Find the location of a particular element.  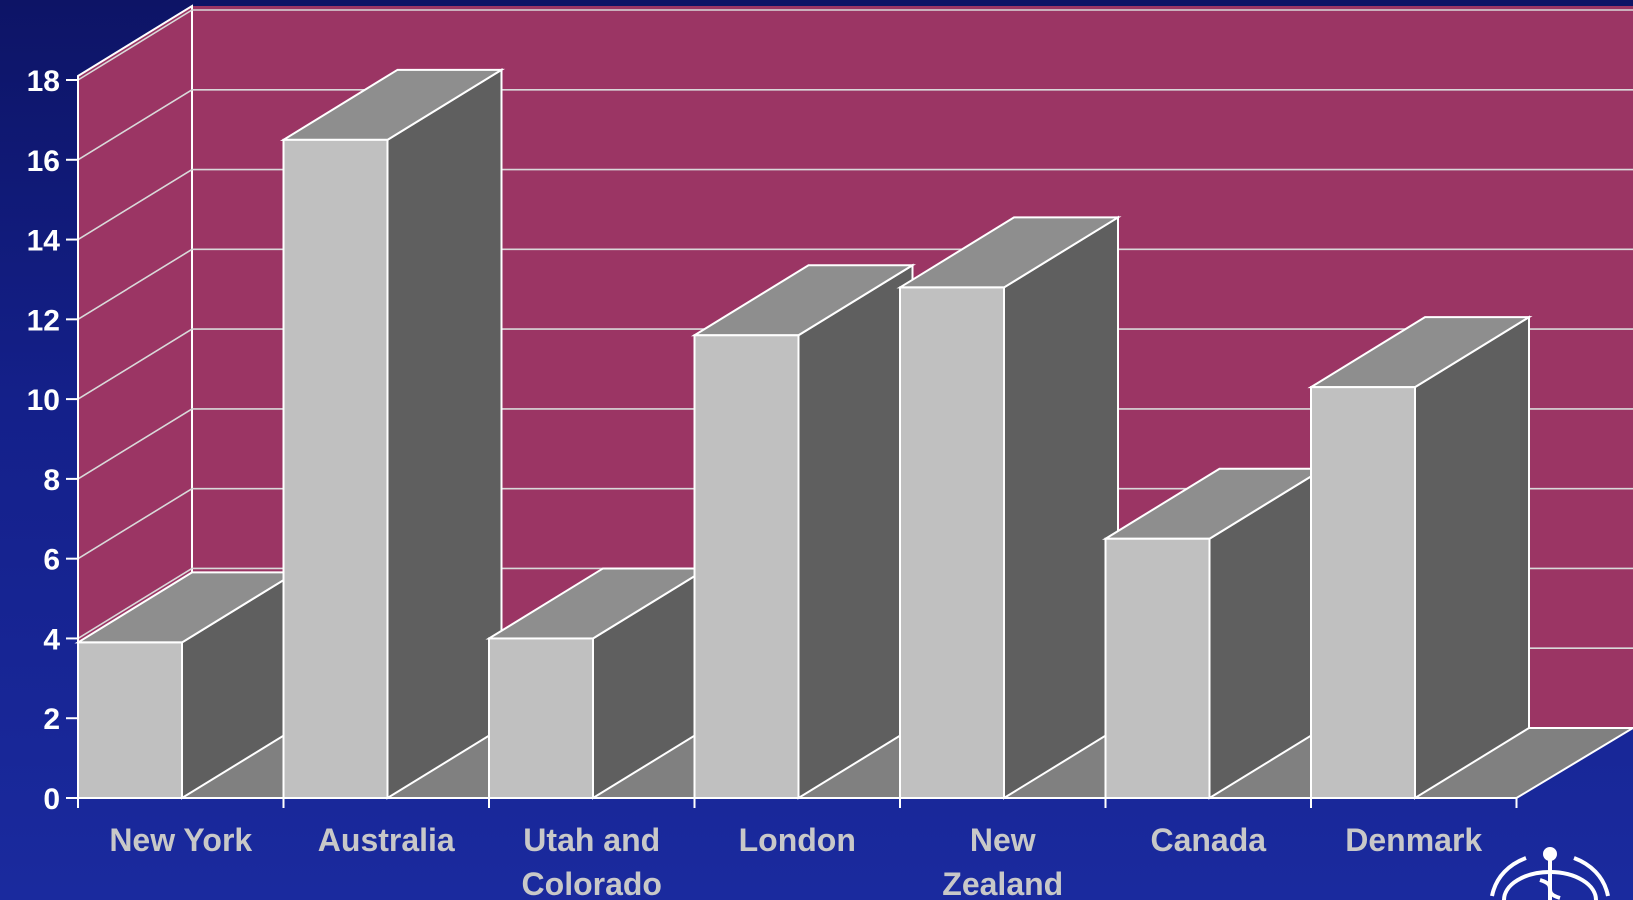

bar-new-york is located at coordinates (187, 685).